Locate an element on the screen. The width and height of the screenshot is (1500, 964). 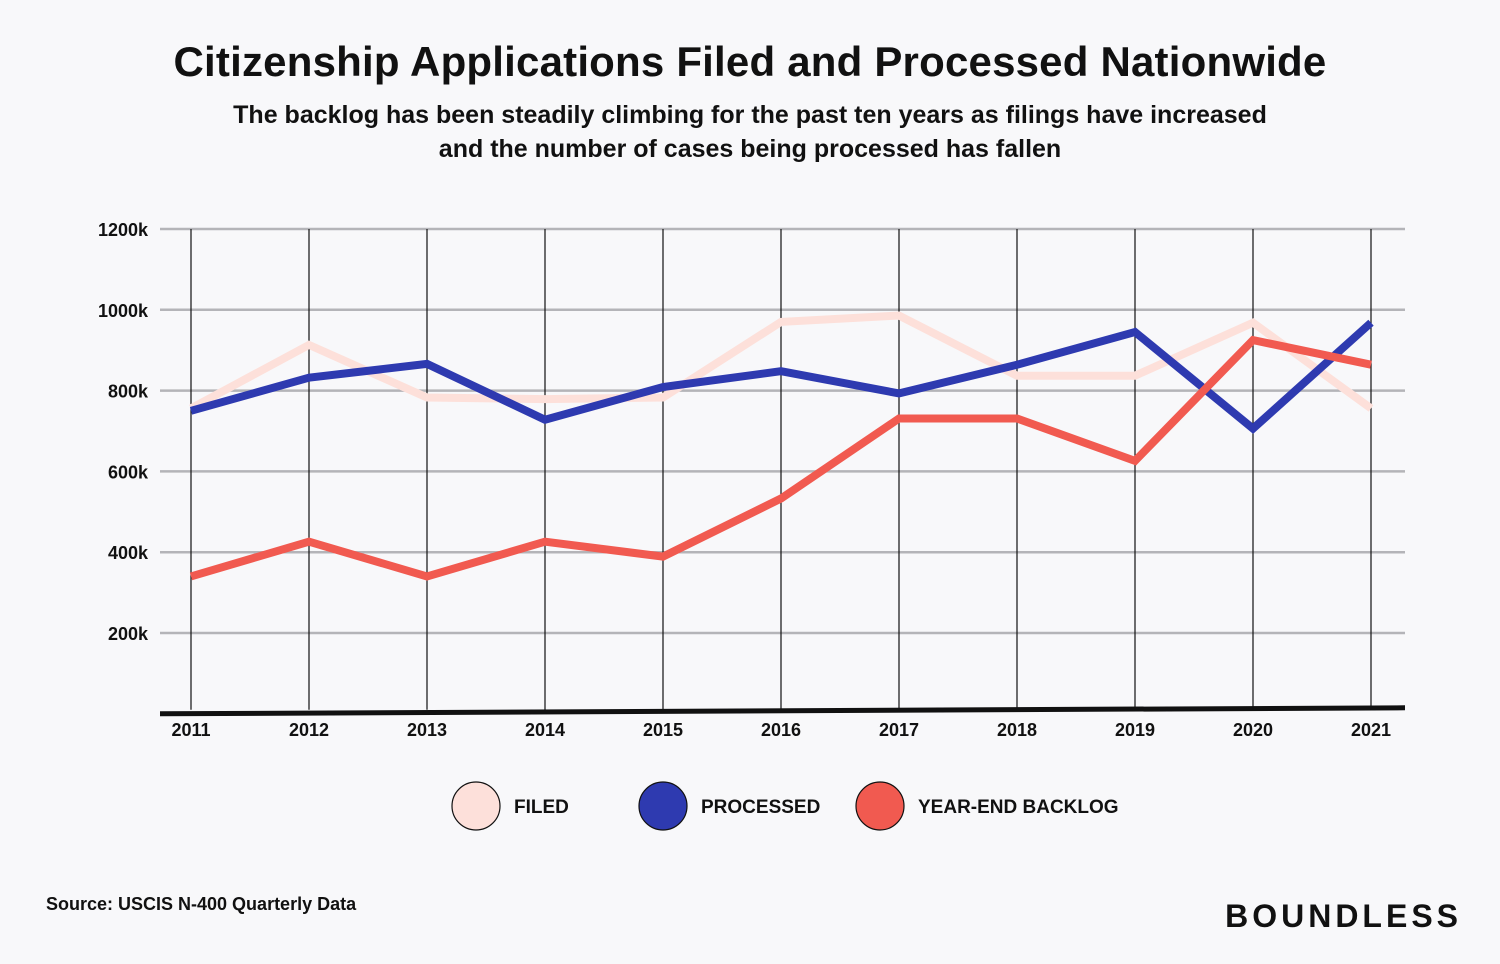
y-tick-label: 600k is located at coordinates (128, 472).